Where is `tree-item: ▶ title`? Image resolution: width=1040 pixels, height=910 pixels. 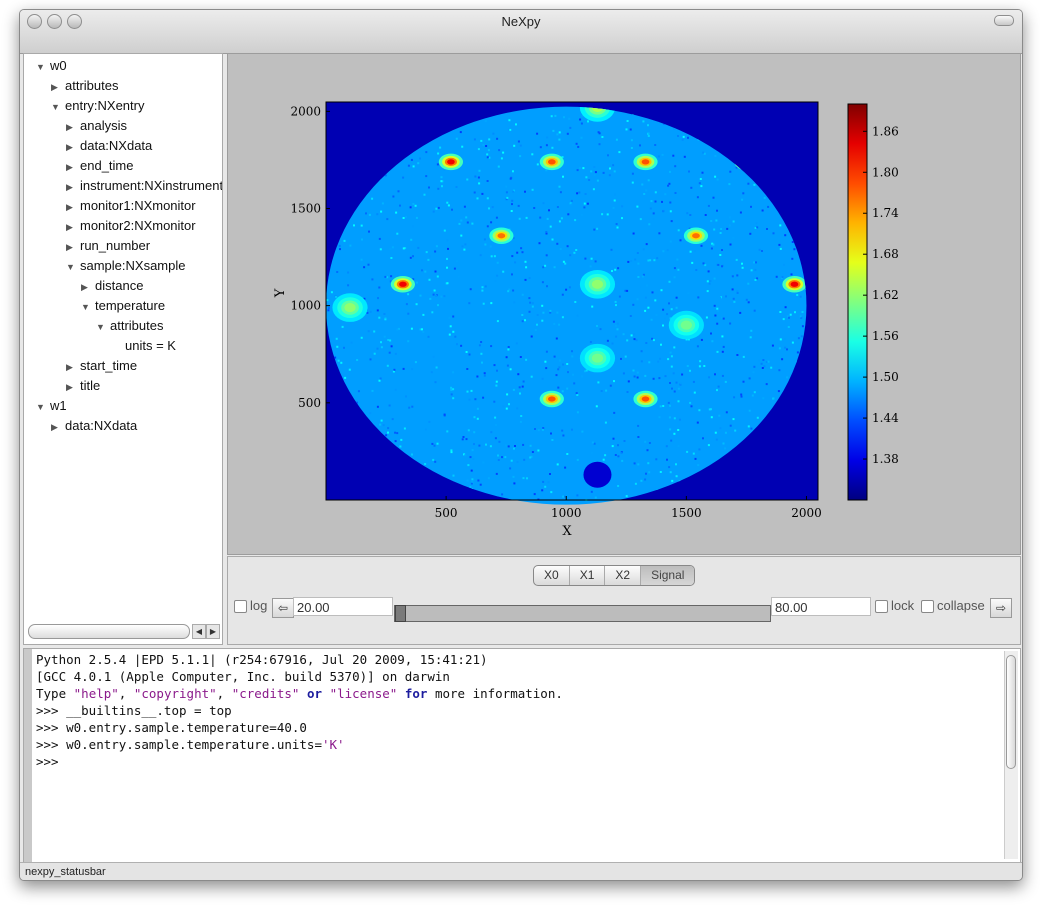
tree-item: ▶ title is located at coordinates (83, 386).